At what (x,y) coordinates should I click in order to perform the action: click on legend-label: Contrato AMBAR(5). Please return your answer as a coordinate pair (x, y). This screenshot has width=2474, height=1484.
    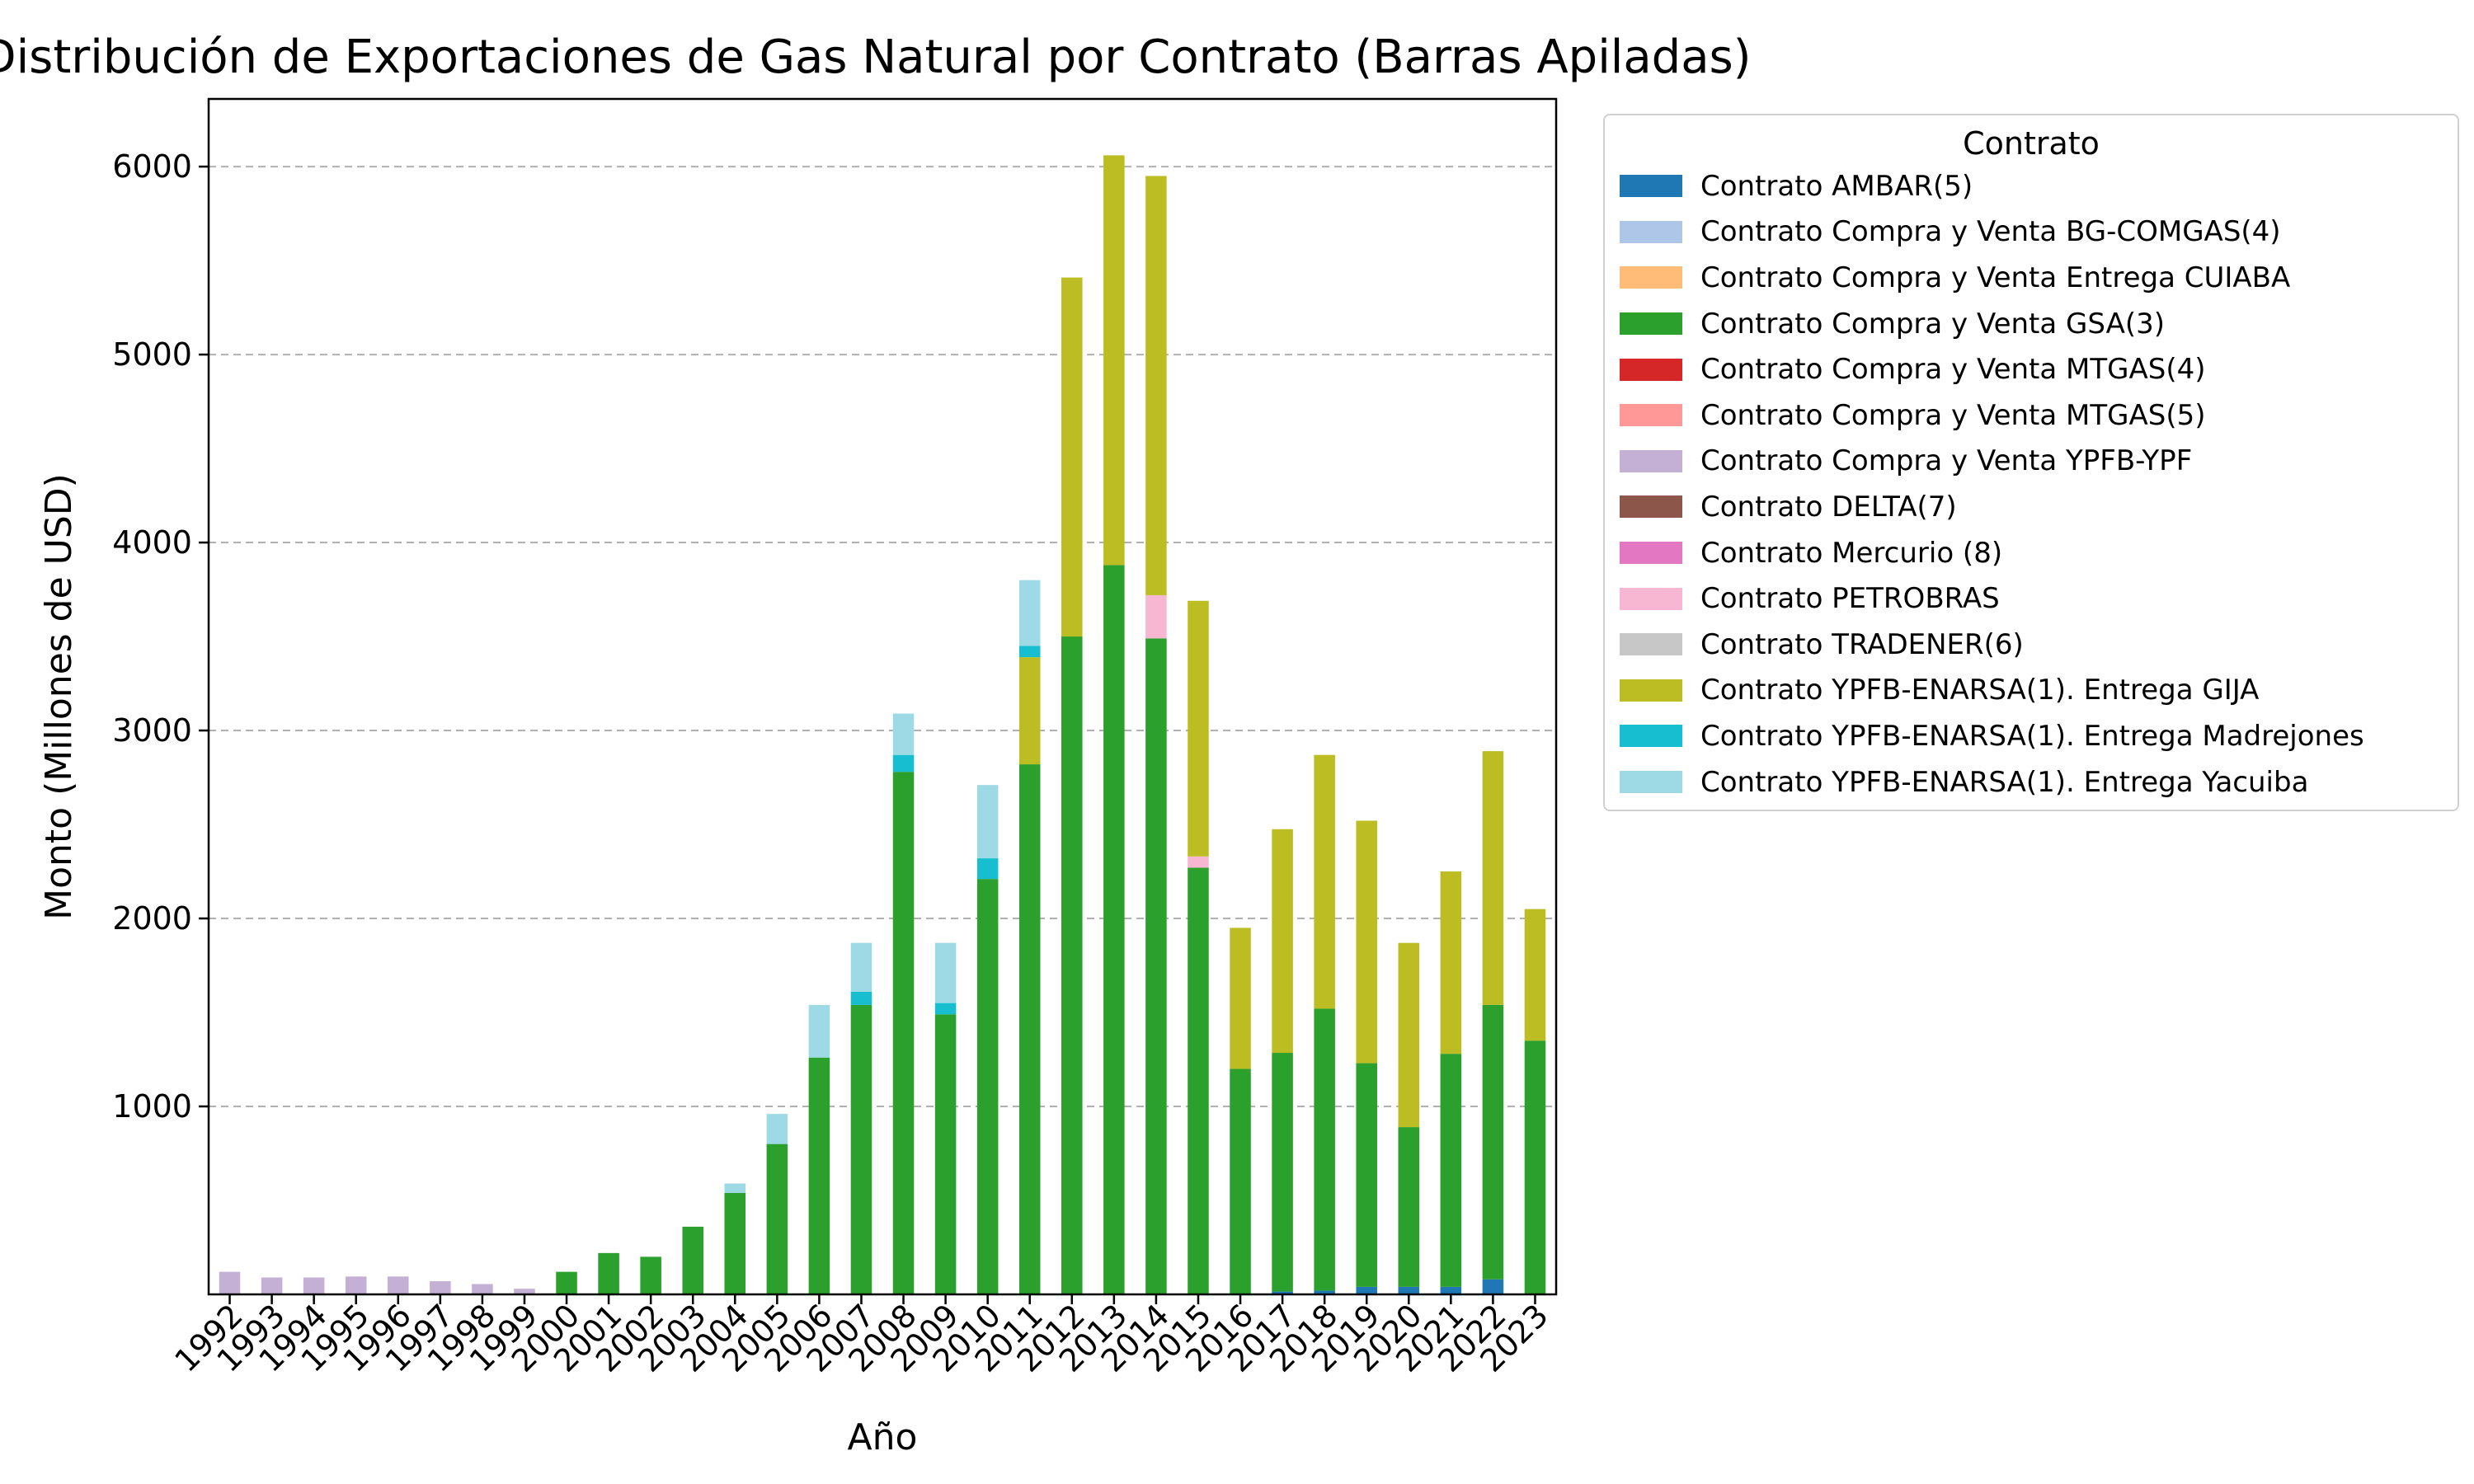
    Looking at the image, I should click on (1836, 186).